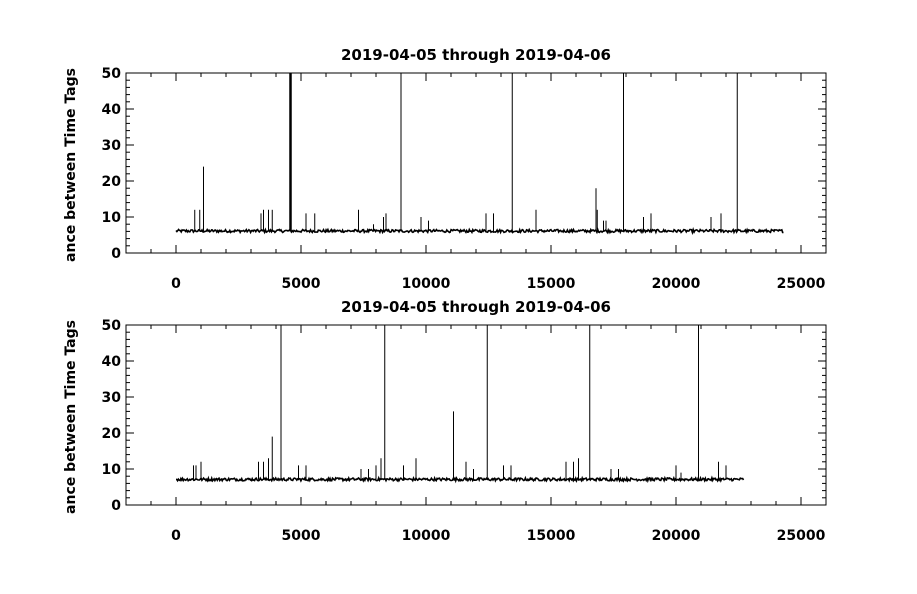  What do you see at coordinates (426, 536) in the screenshot?
I see `chart-1-x-tick-label: 10000` at bounding box center [426, 536].